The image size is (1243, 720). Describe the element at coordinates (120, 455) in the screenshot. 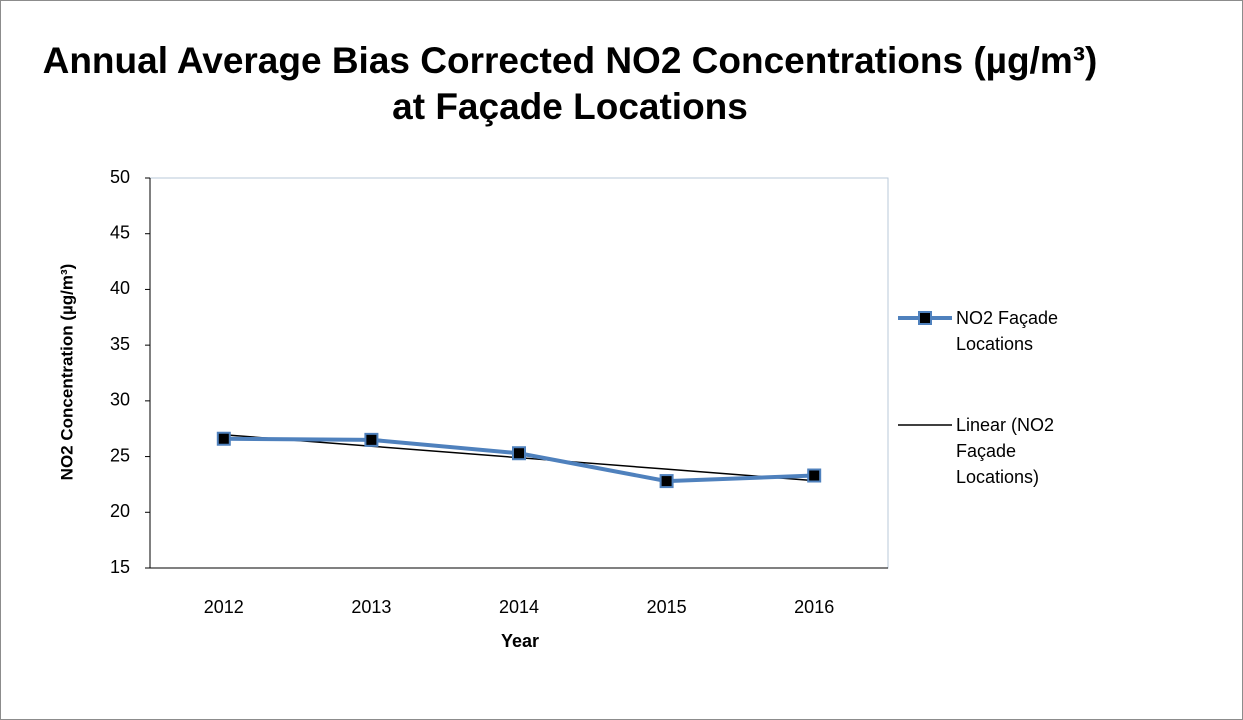

I see `y-tick-label: 25` at that location.